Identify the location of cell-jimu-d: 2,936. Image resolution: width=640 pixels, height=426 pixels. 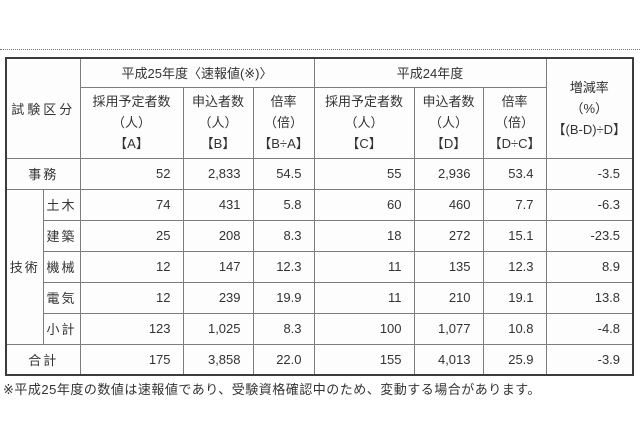
(448, 173).